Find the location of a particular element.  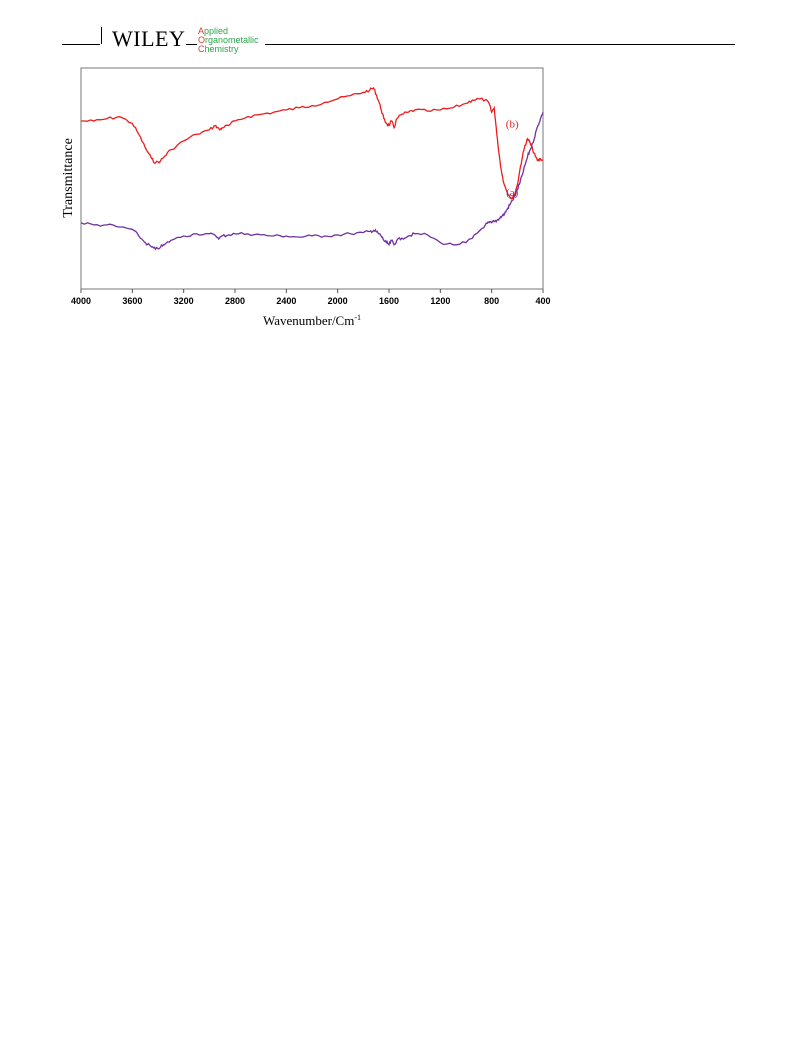

x-tick-label: 2400 is located at coordinates (286, 301).